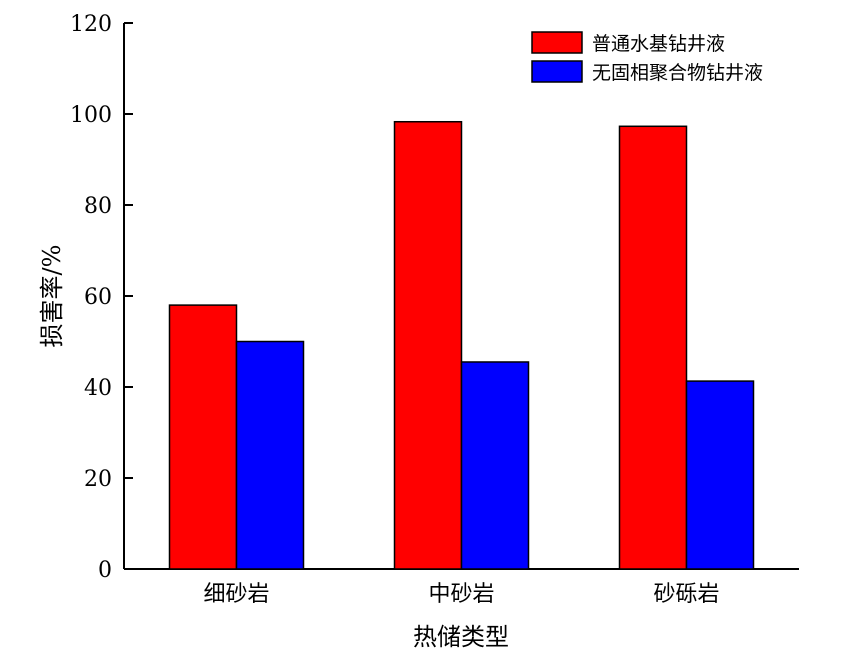 The height and width of the screenshot is (667, 843). What do you see at coordinates (91, 24) in the screenshot?
I see `y-tick-label: 120` at bounding box center [91, 24].